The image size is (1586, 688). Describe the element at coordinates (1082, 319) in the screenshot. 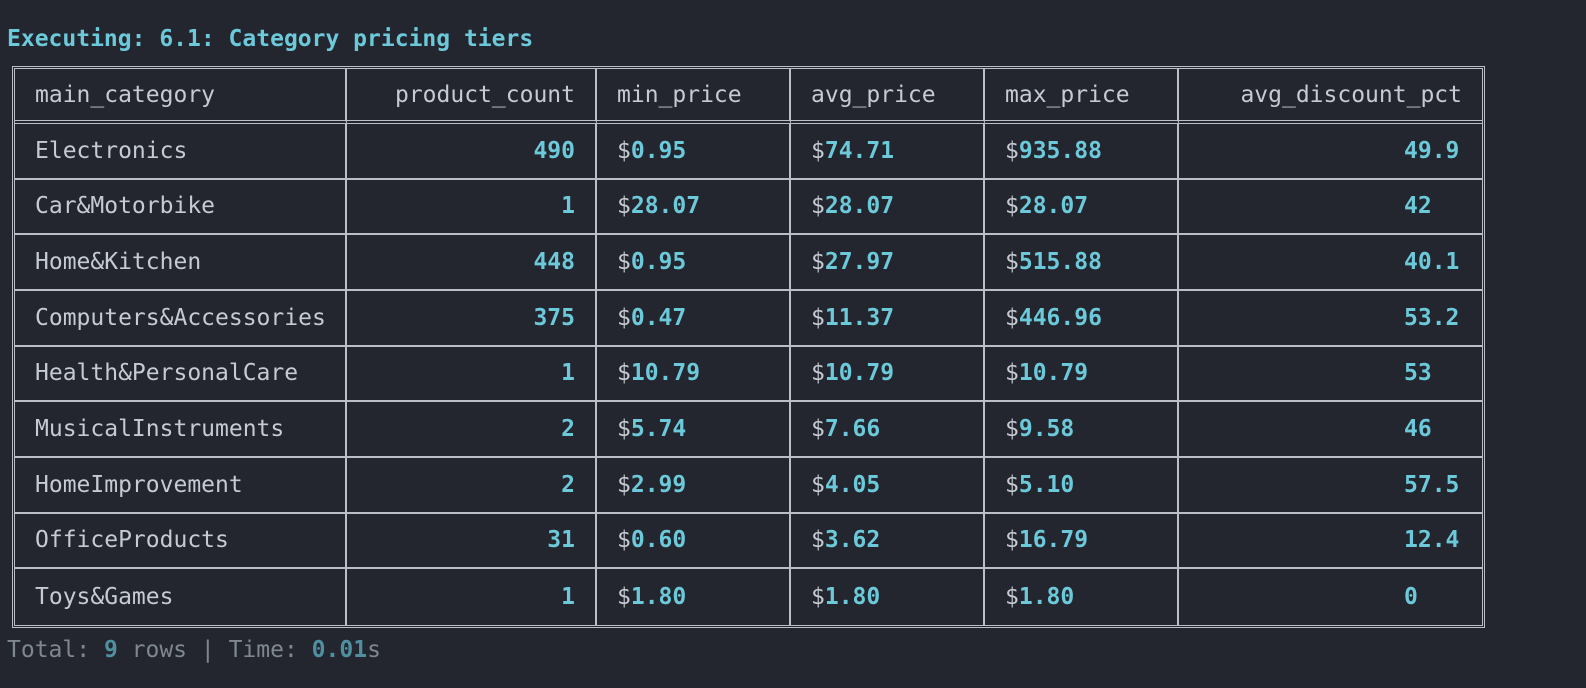

I see `table-cell-max-price: $446.96` at that location.